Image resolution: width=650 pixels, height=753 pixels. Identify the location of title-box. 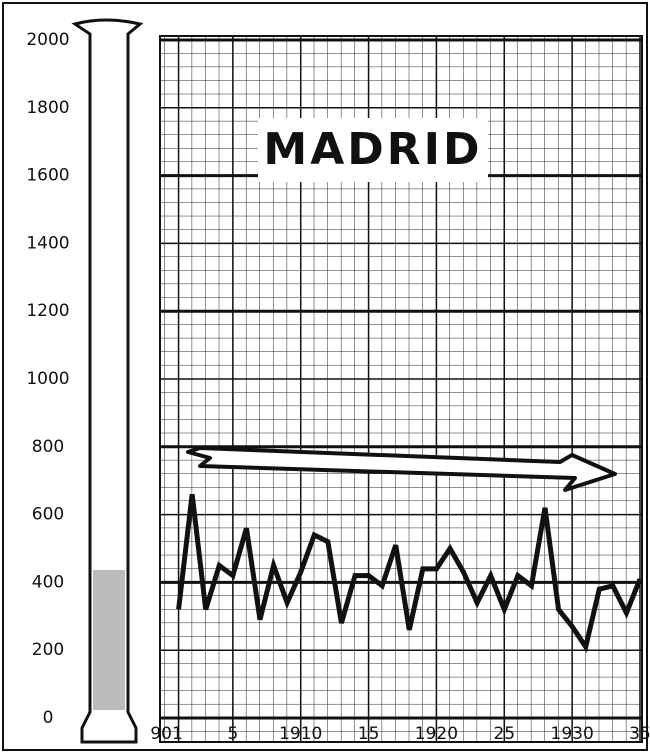
(373, 150).